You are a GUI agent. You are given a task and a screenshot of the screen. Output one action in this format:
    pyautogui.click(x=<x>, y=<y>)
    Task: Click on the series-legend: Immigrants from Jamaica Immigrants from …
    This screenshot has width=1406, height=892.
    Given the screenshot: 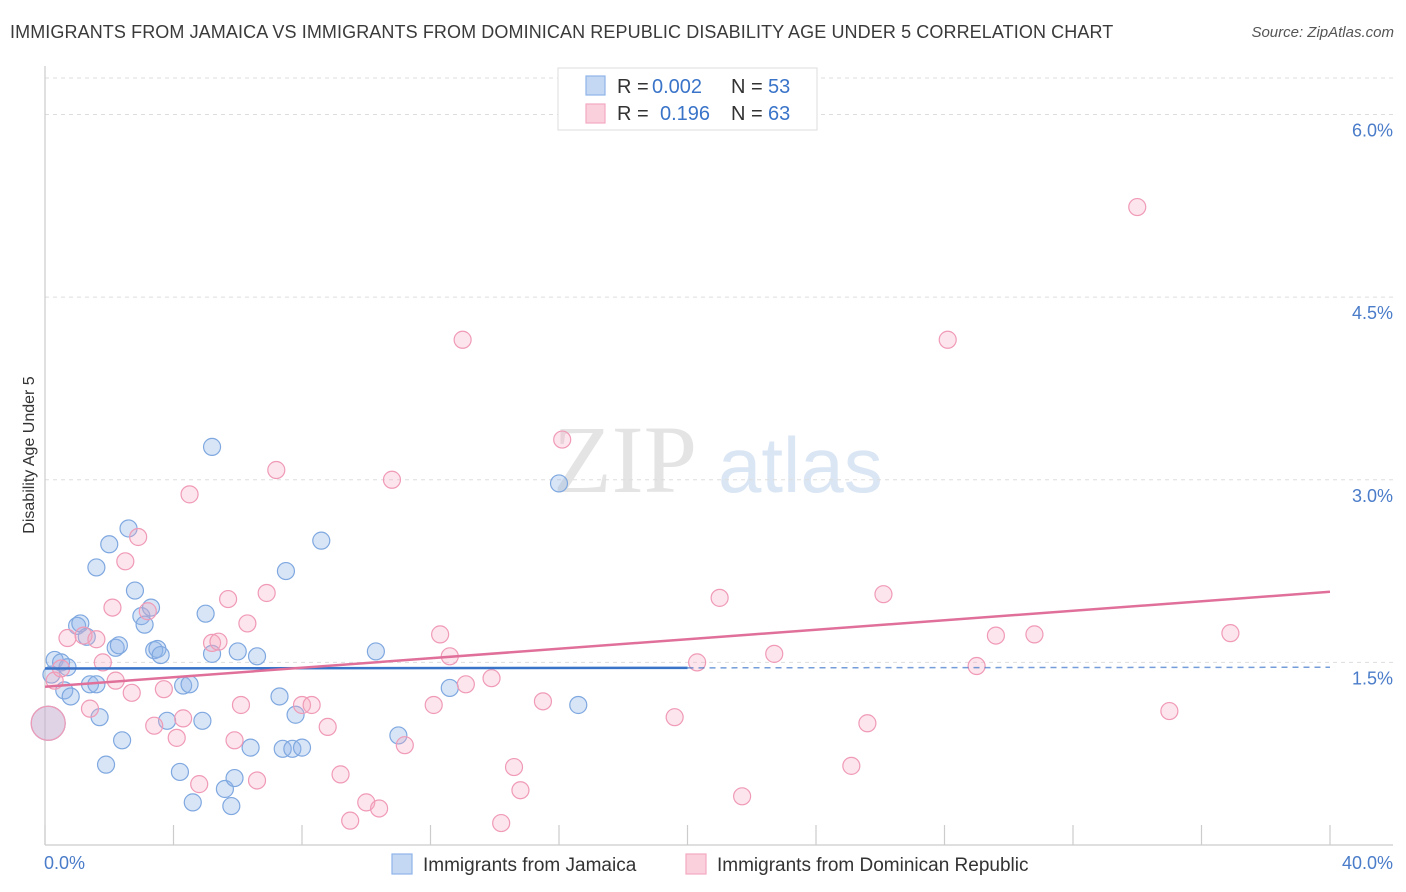 What is the action you would take?
    pyautogui.click(x=710, y=864)
    